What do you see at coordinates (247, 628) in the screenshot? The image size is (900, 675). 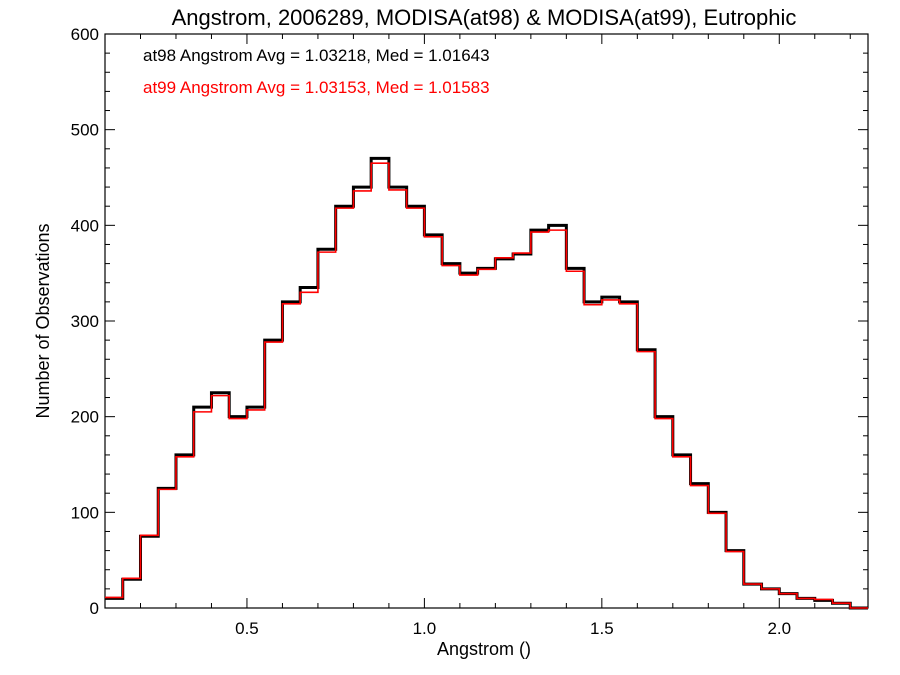 I see `x-tick-label: 0.5` at bounding box center [247, 628].